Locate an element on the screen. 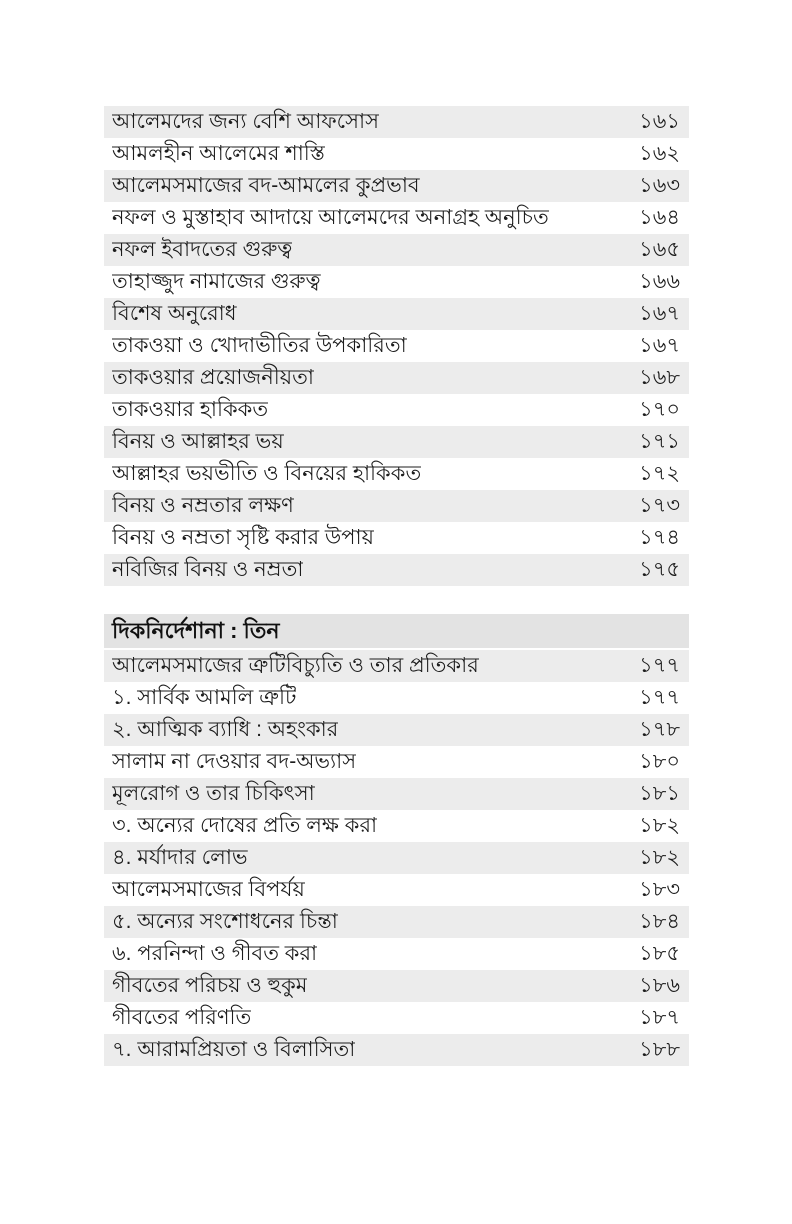  toc-entry-page: ১৬৩ is located at coordinates (659, 185).